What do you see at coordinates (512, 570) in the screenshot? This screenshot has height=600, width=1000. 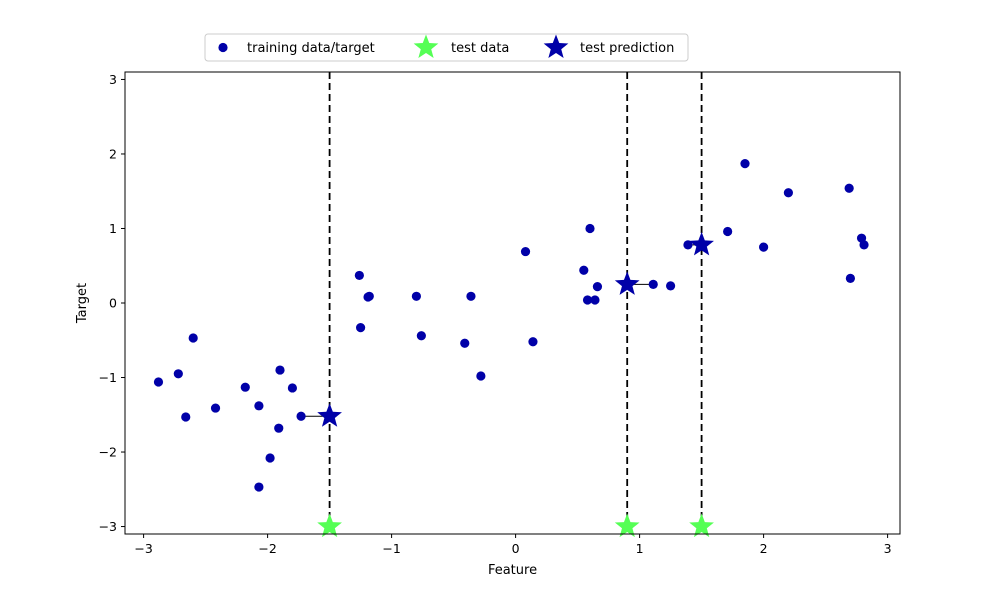 I see `x-axis-label: Feature` at bounding box center [512, 570].